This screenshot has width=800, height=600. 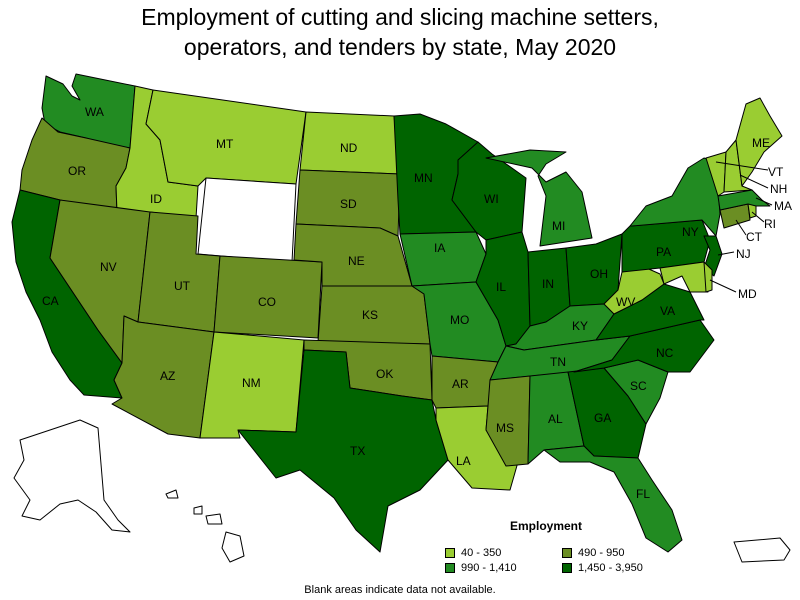 I want to click on label-il: IL, so click(x=501, y=287).